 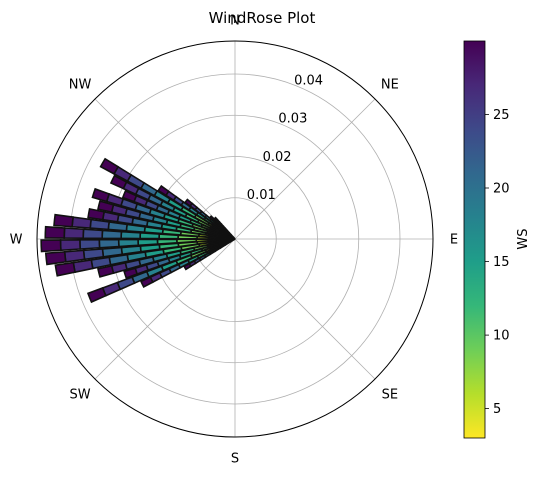 I want to click on colorbar-label: WS, so click(x=523, y=238).